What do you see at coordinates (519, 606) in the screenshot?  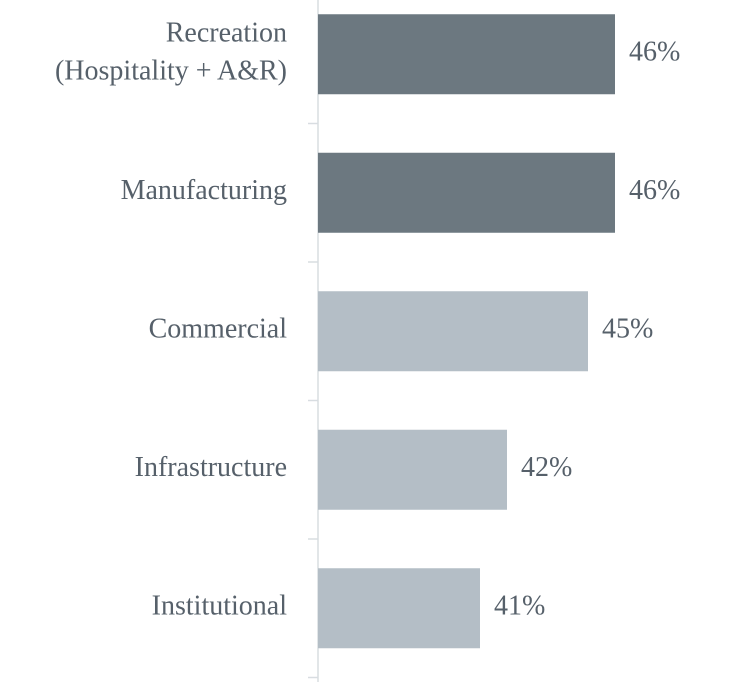 I see `value-label: 41%` at bounding box center [519, 606].